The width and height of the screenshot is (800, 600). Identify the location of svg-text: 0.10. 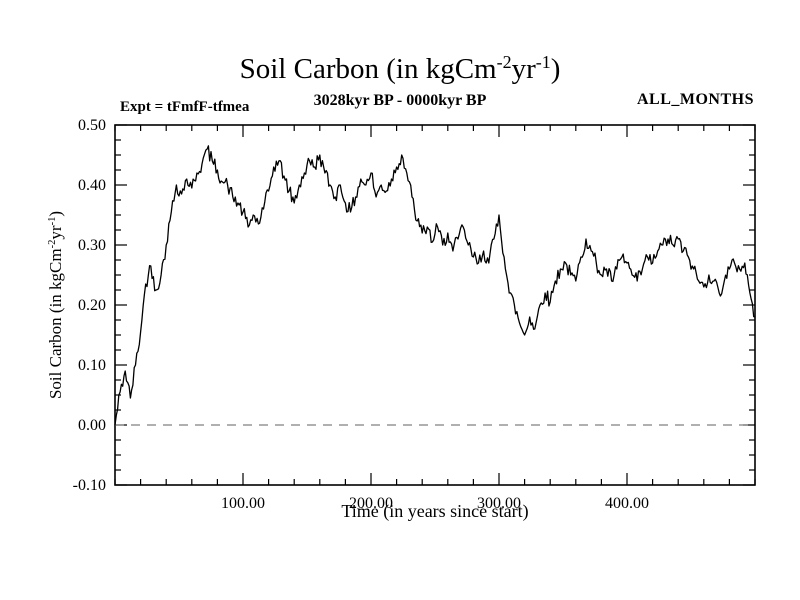
(92, 365).